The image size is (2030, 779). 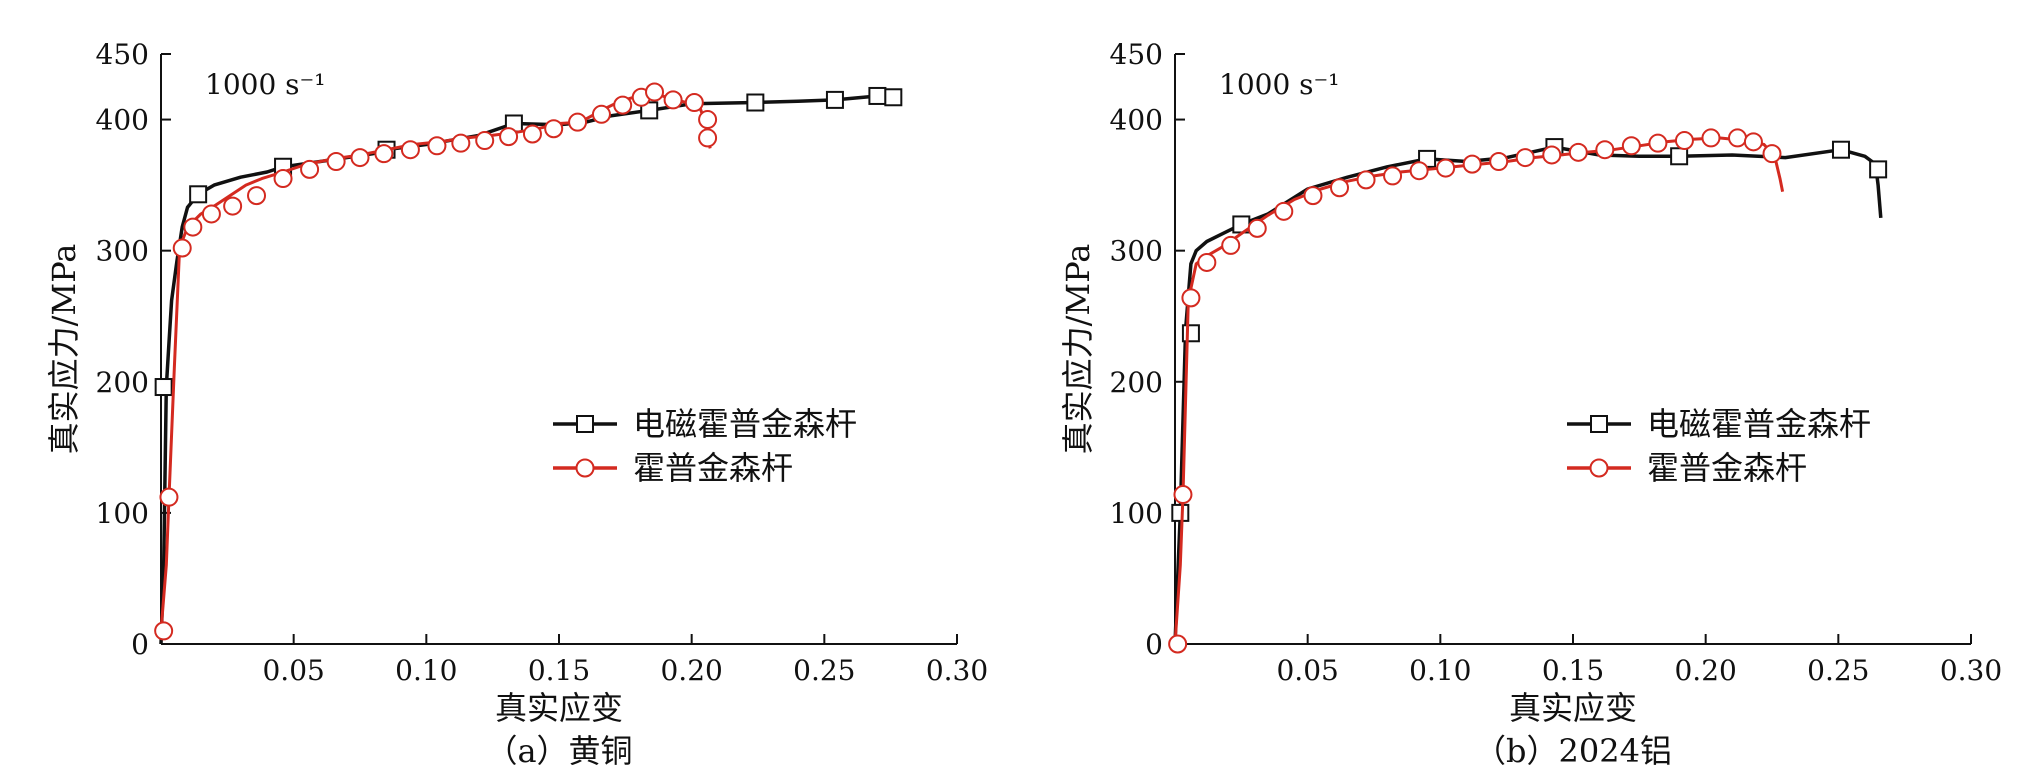 What do you see at coordinates (122, 382) in the screenshot?
I see `y-tick-label: 200` at bounding box center [122, 382].